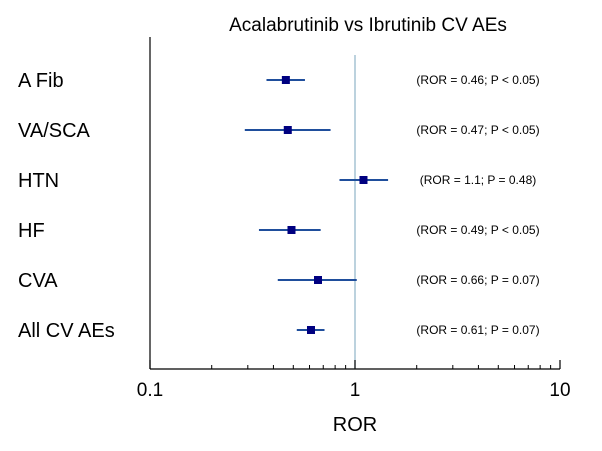 The width and height of the screenshot is (602, 451). Describe the element at coordinates (150, 390) in the screenshot. I see `x-tick-label: 0.1` at that location.